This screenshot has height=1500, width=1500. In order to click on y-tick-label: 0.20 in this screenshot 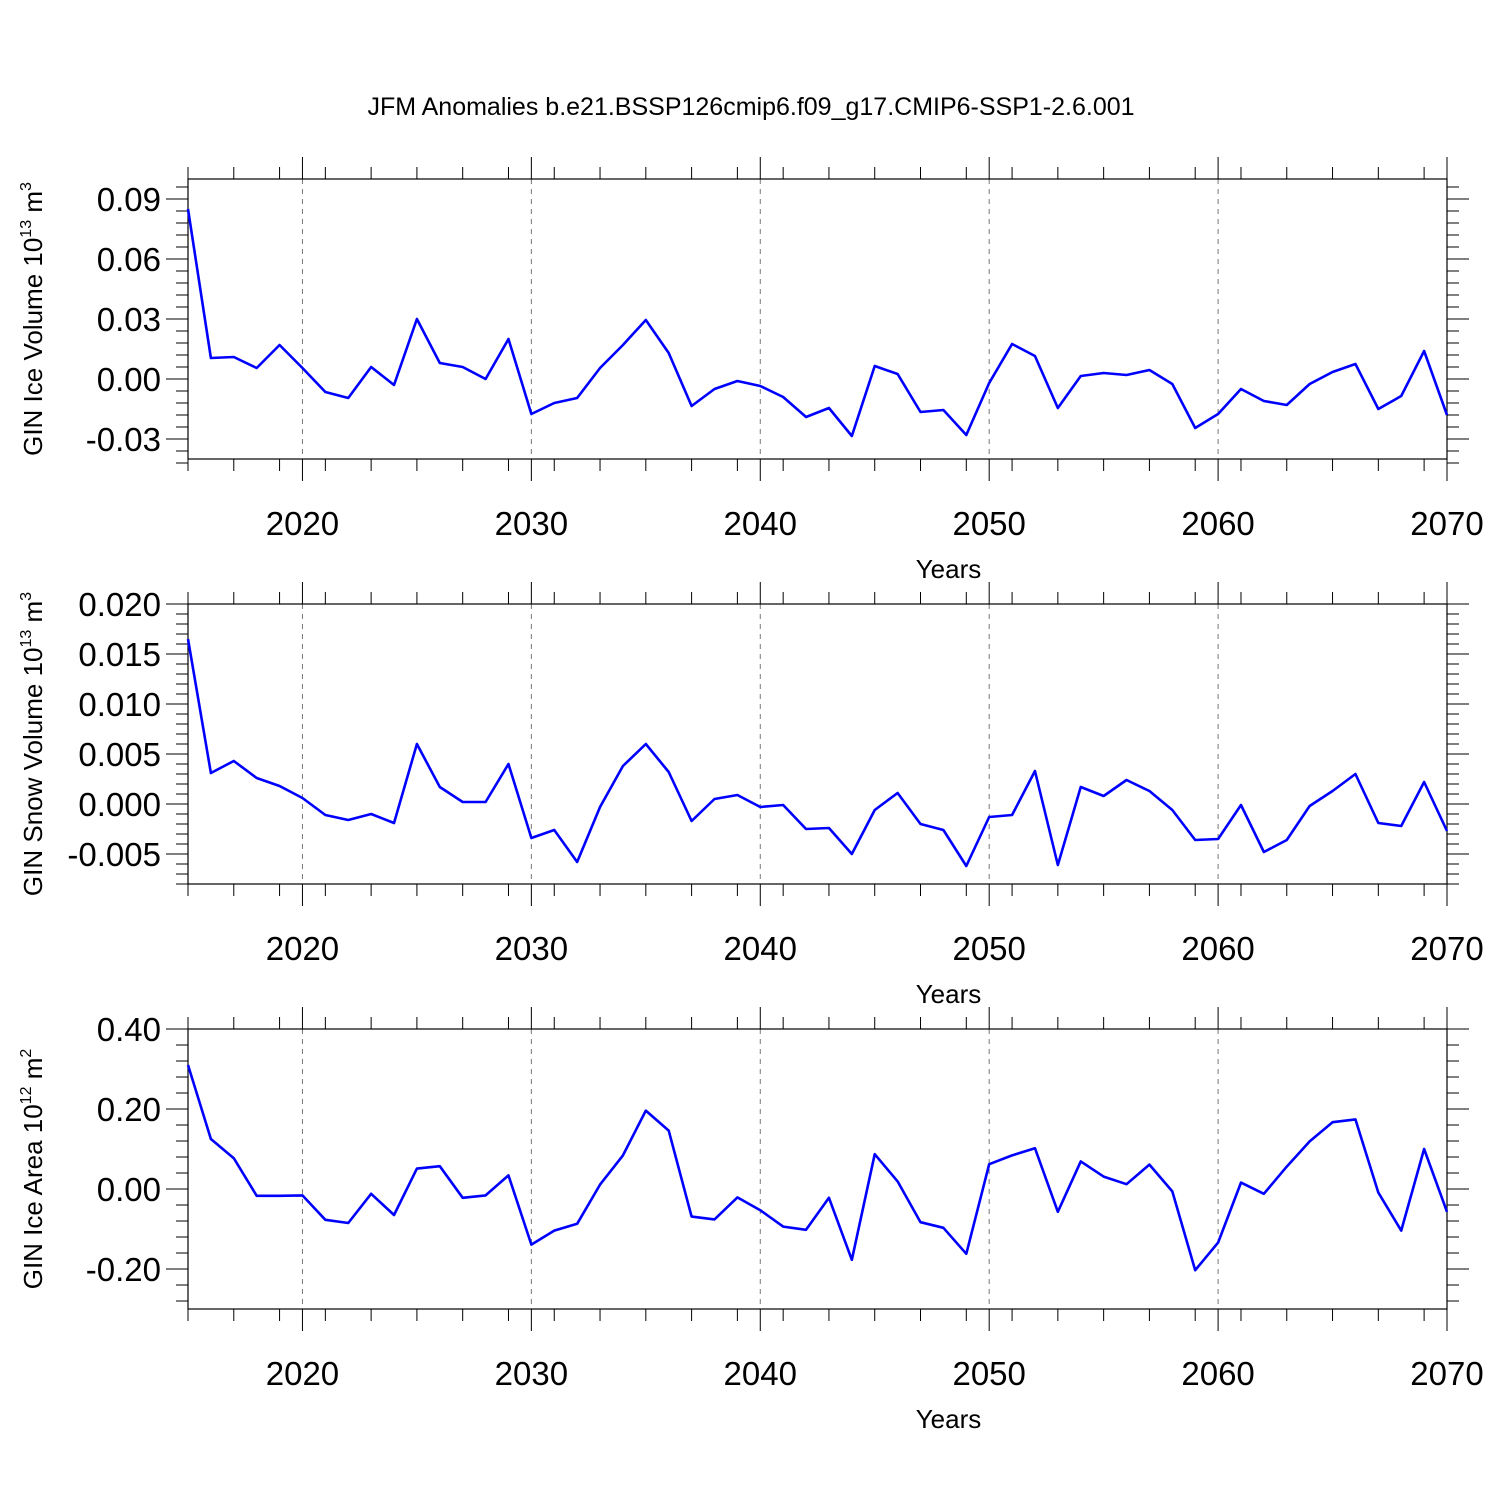, I will do `click(129, 1109)`.